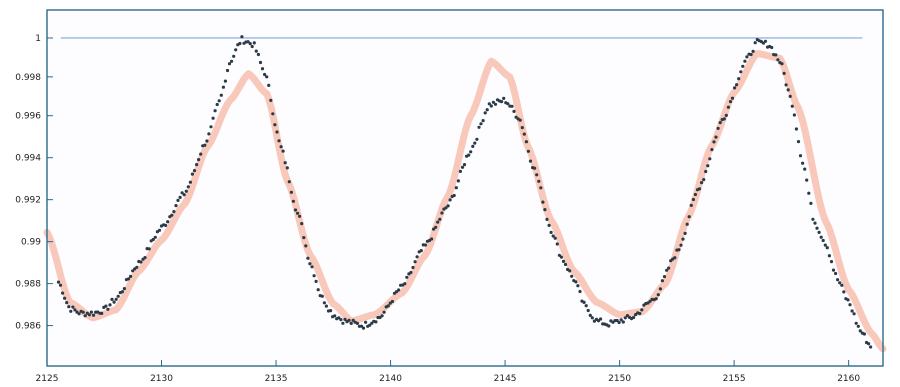 The height and width of the screenshot is (387, 900). I want to click on x-tick-label: 2135, so click(276, 379).